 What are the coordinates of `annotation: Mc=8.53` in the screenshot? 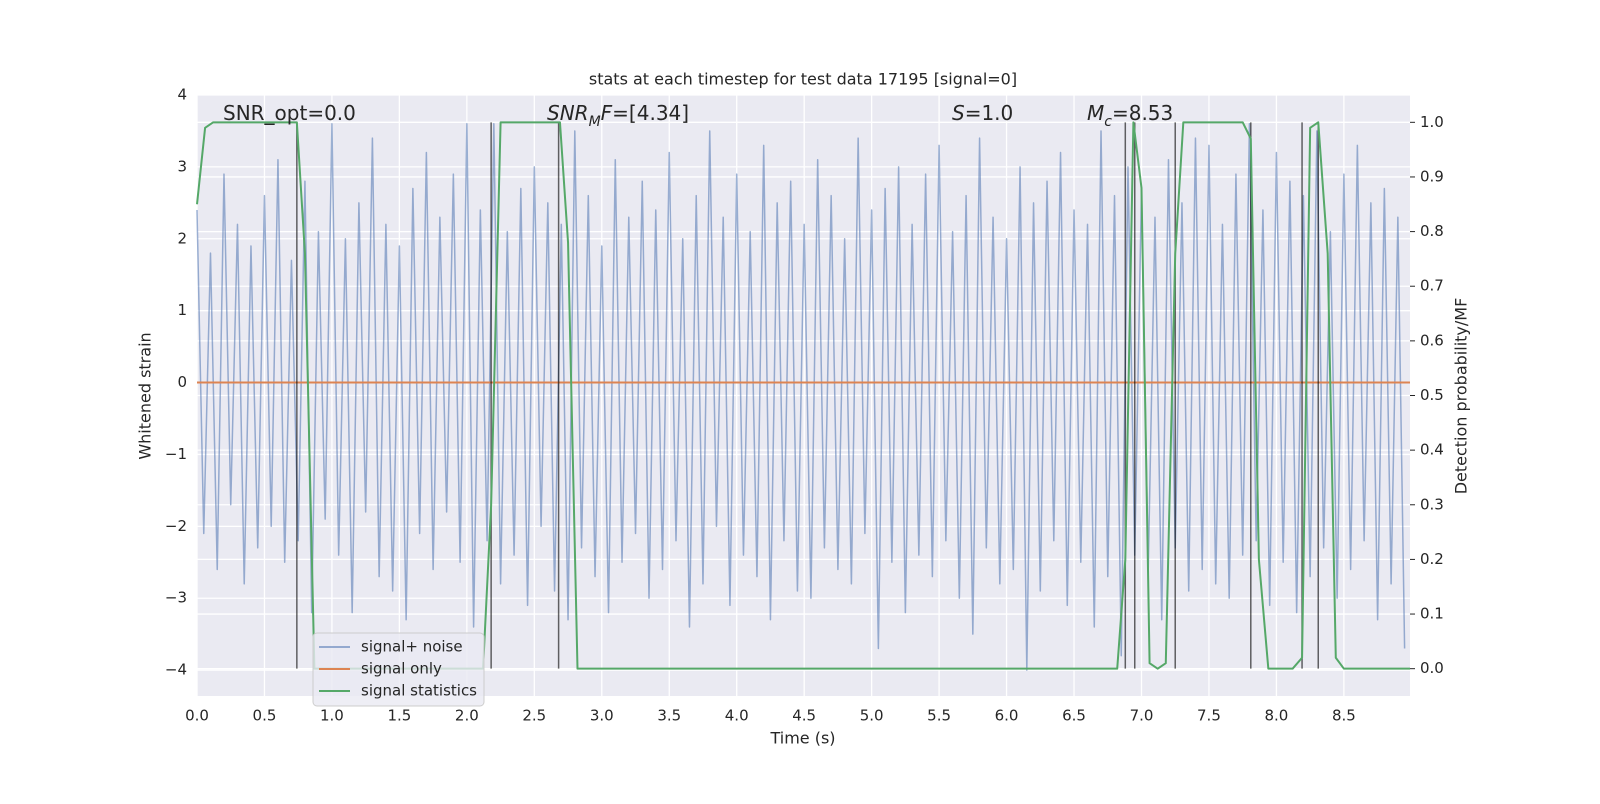 It's located at (1130, 116).